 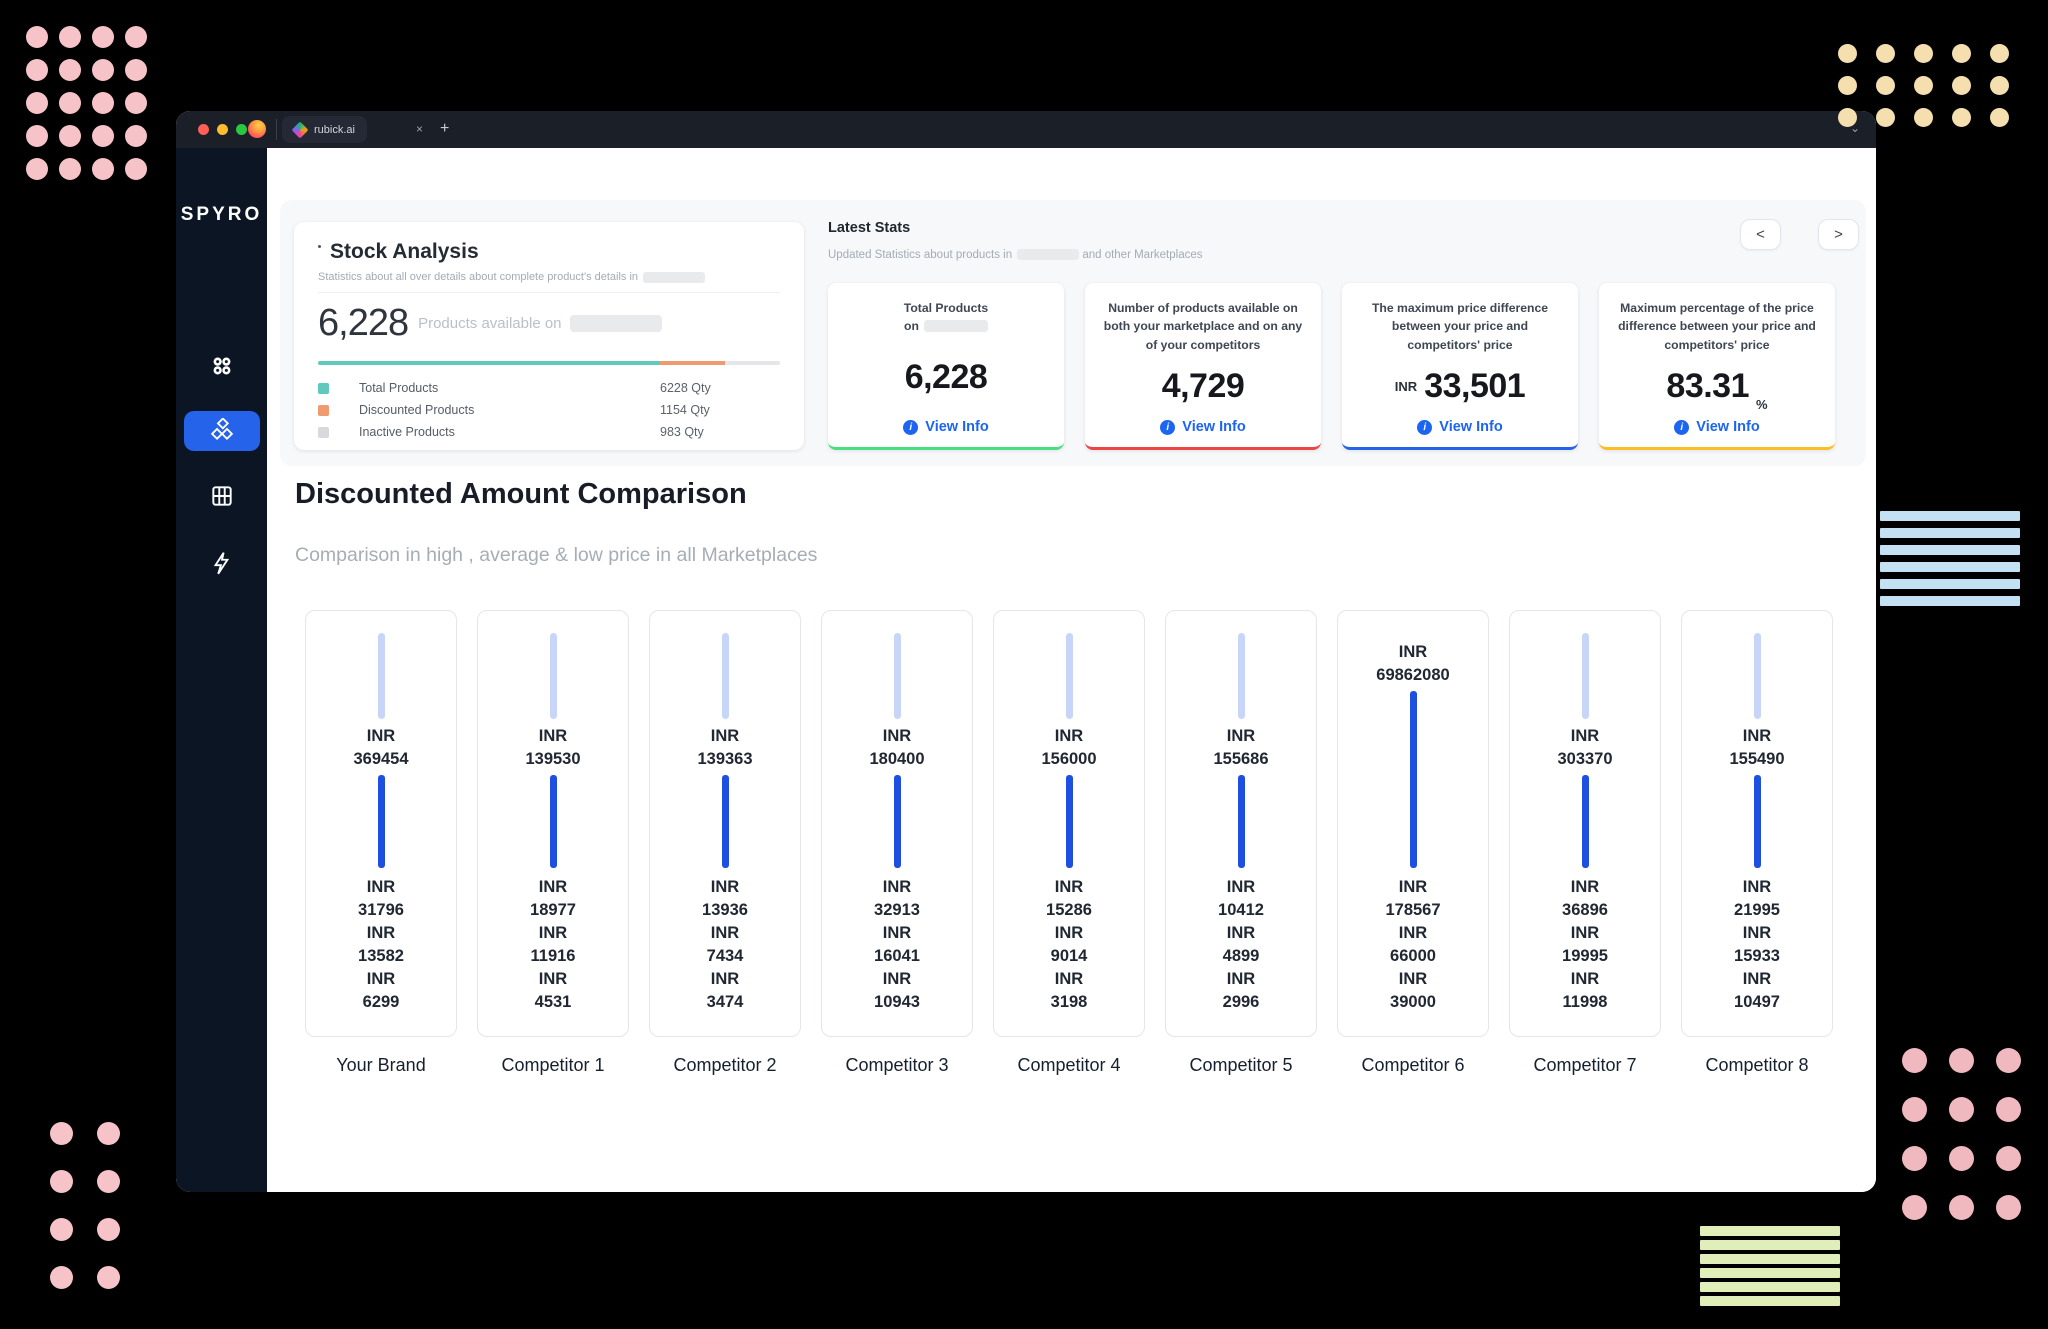 I want to click on new-tab-icon: +, so click(x=445, y=128).